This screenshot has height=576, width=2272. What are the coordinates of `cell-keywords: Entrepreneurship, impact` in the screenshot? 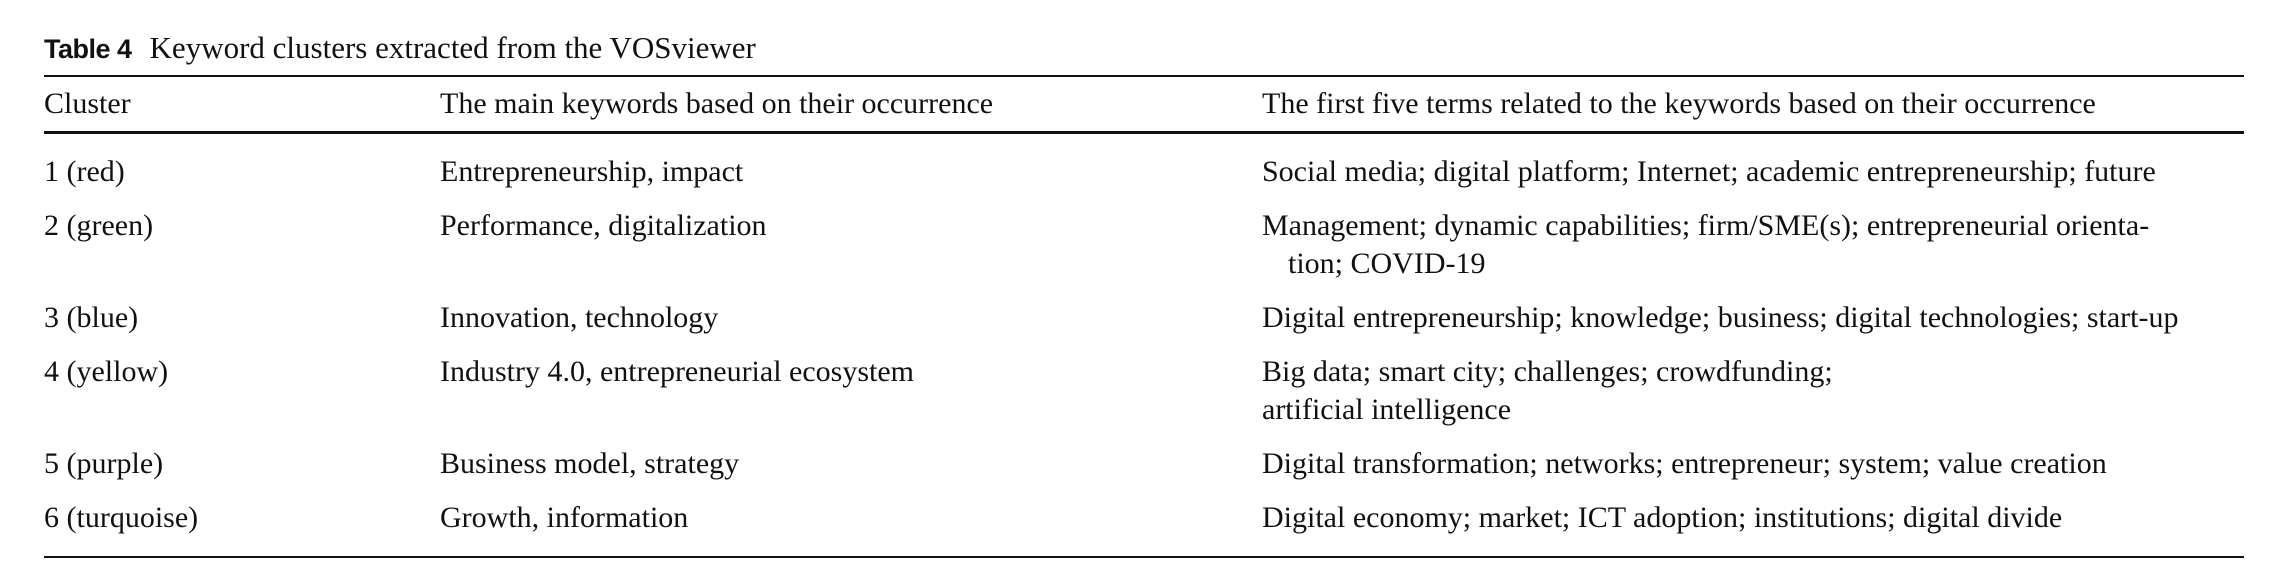 It's located at (592, 171).